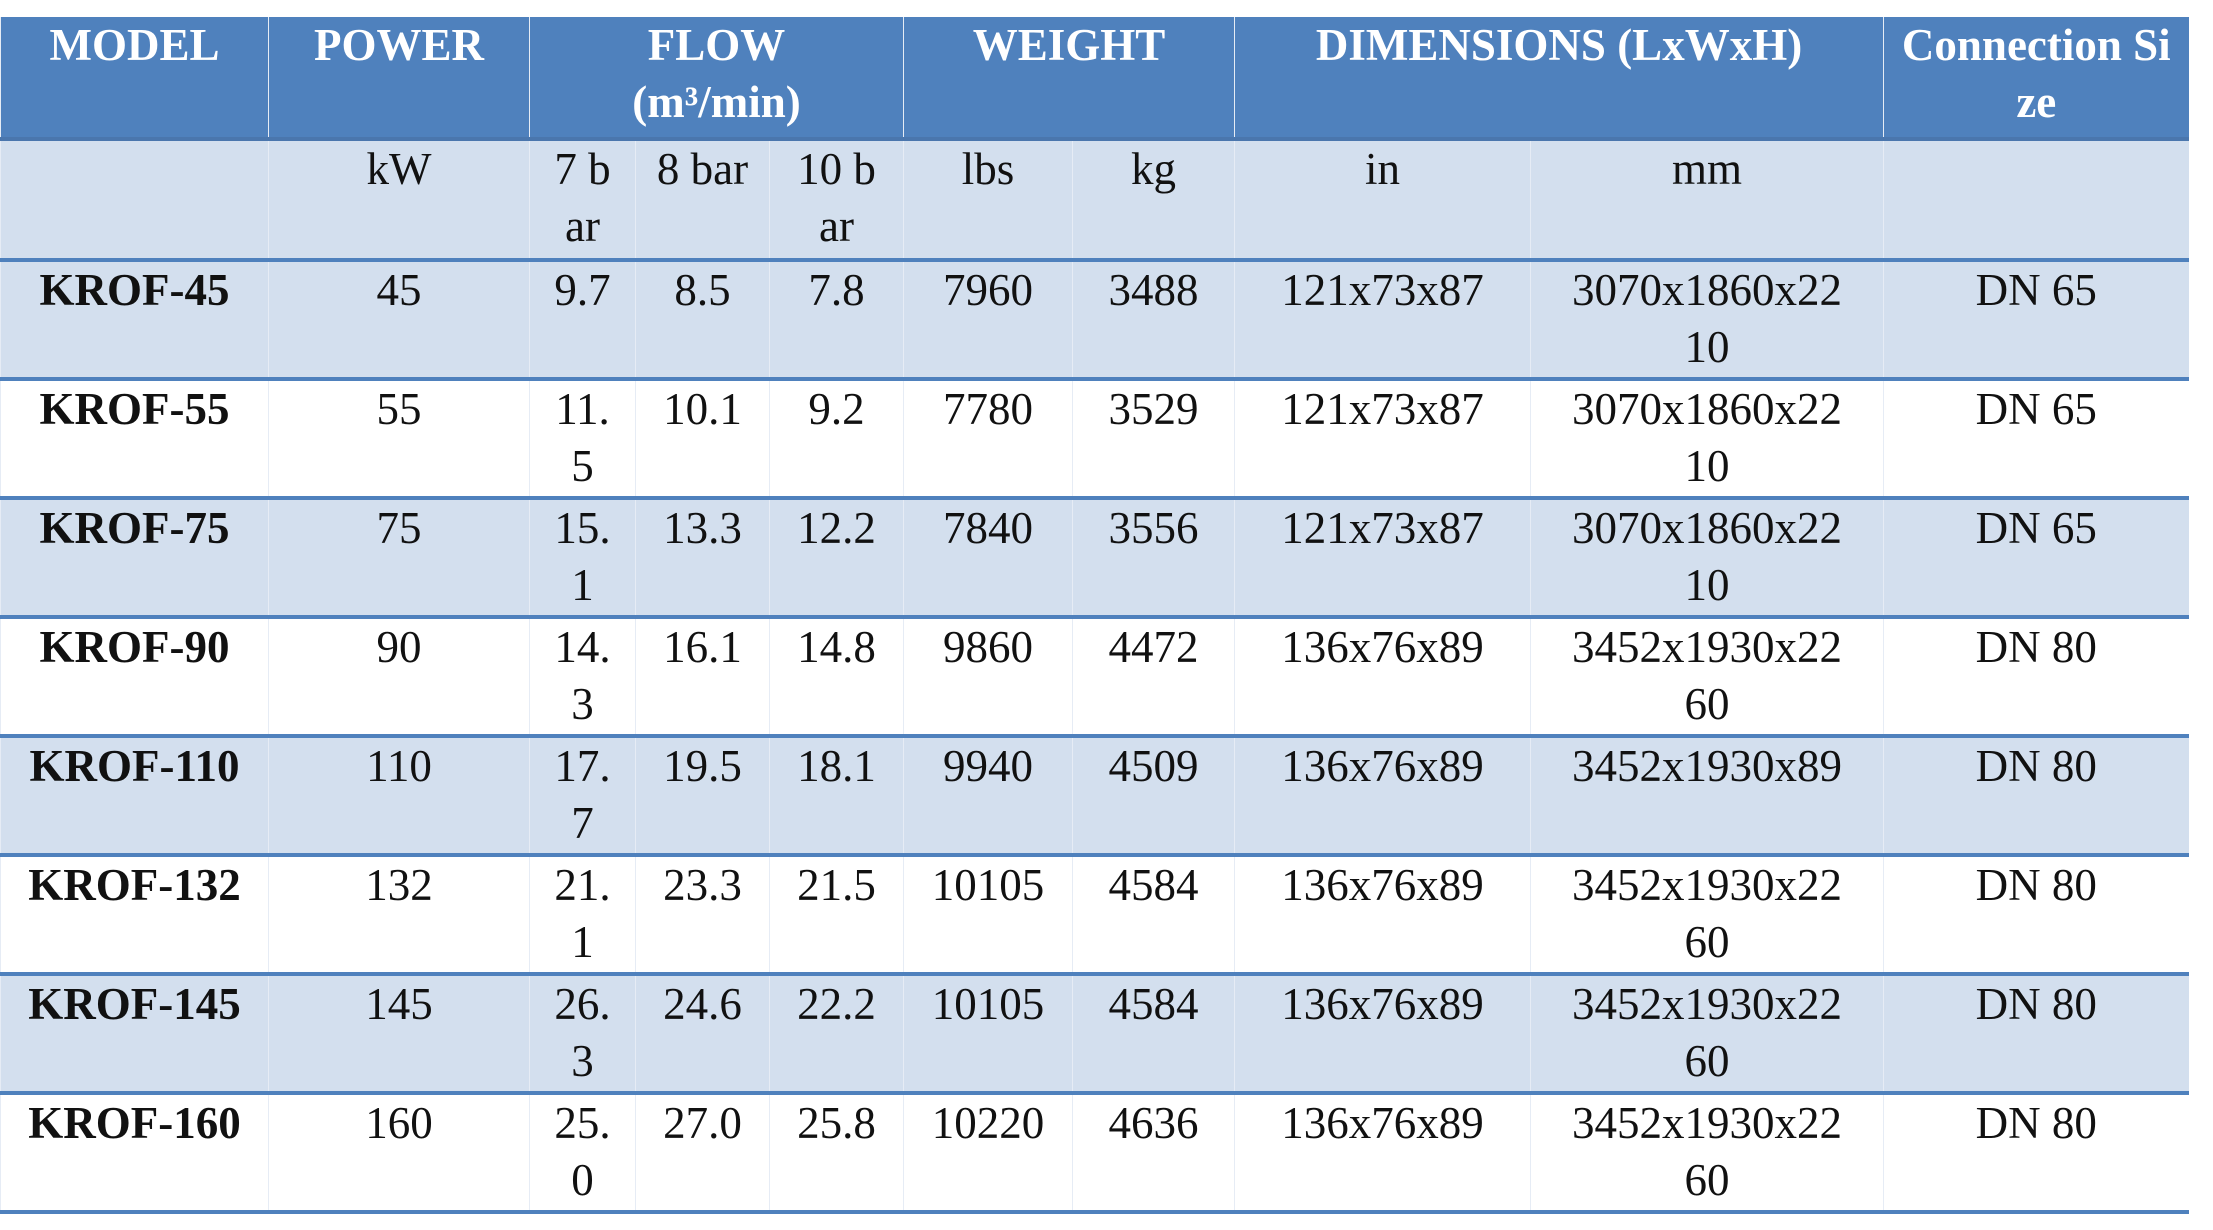  I want to click on data-cell: 14.8, so click(836, 677).